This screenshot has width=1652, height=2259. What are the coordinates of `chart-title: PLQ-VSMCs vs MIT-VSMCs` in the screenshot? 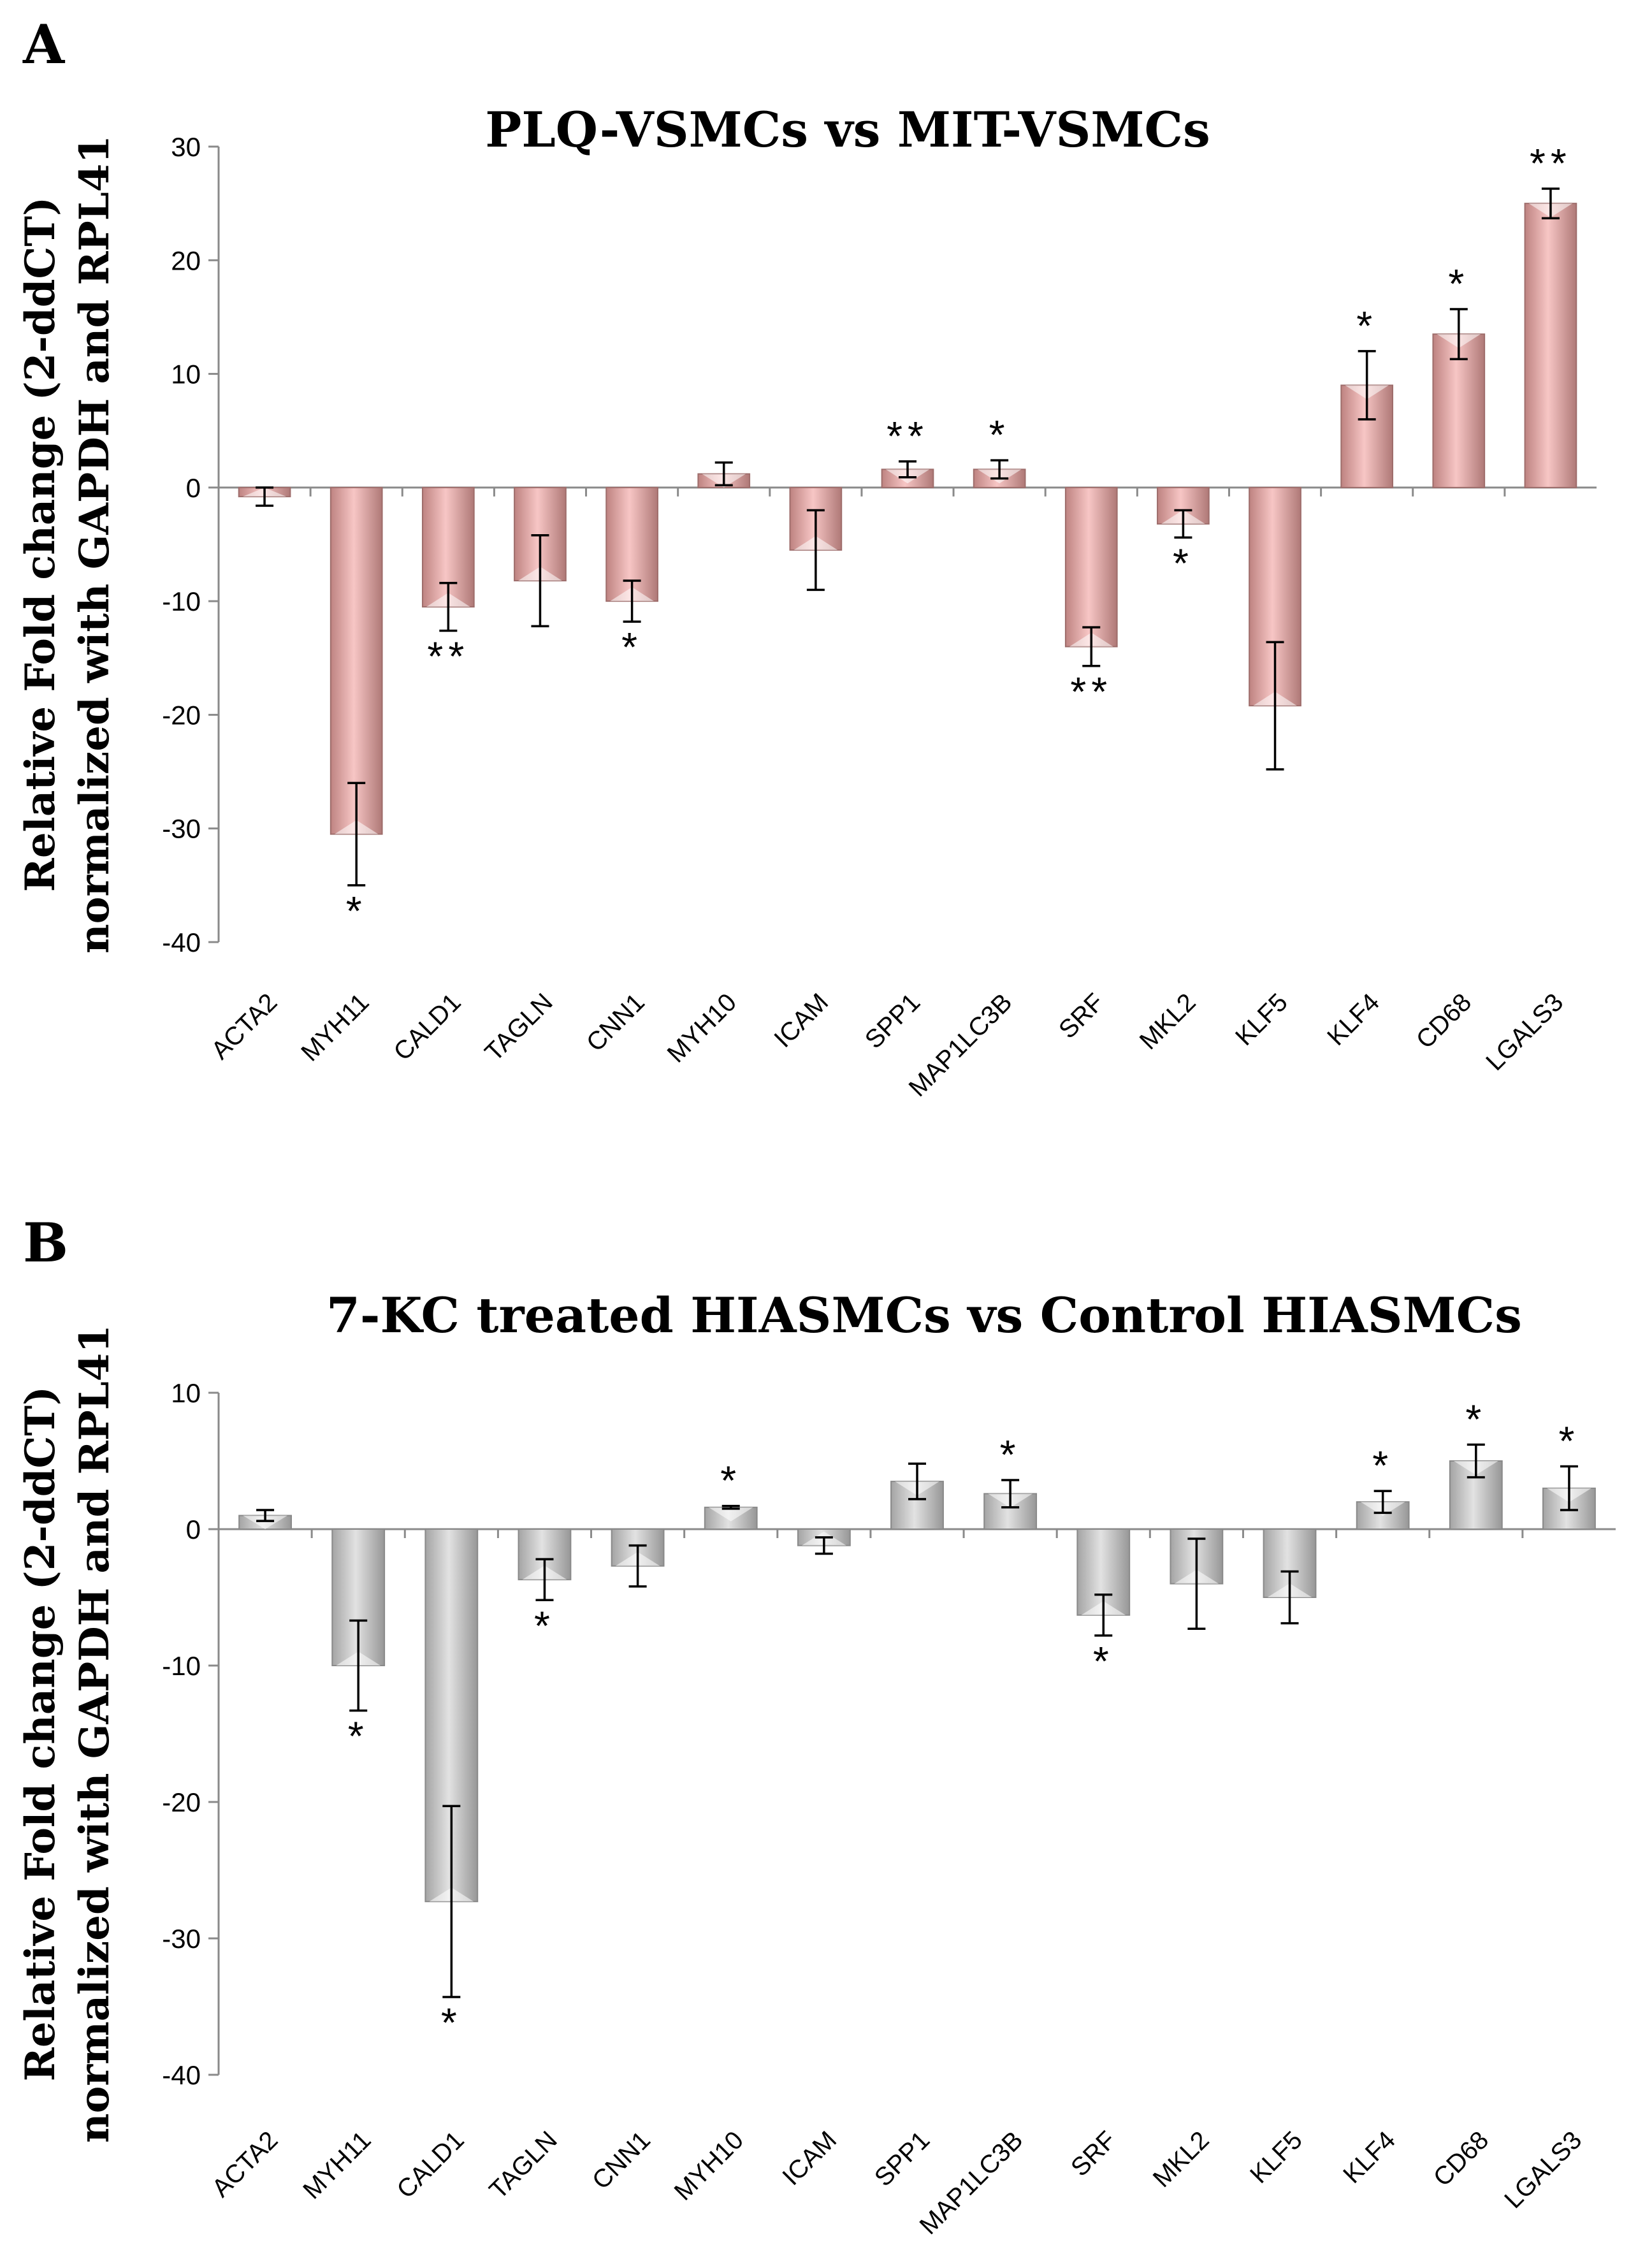 It's located at (847, 129).